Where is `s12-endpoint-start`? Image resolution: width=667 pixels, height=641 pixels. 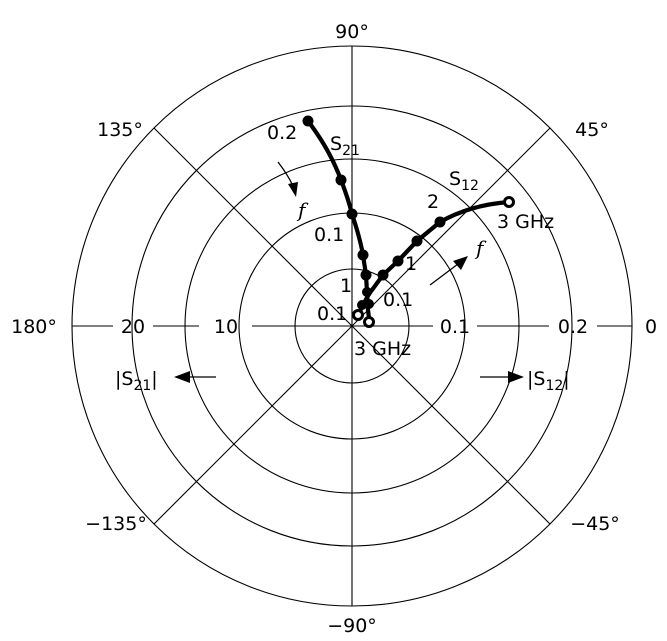 s12-endpoint-start is located at coordinates (358, 315).